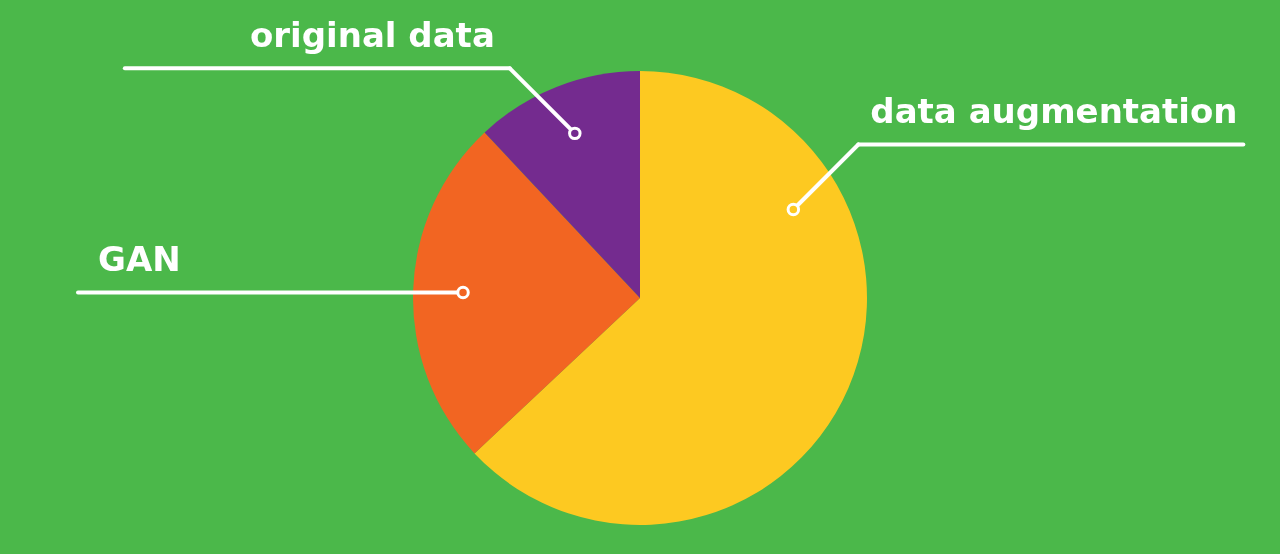 The height and width of the screenshot is (554, 1280). Describe the element at coordinates (372, 35) in the screenshot. I see `slice-label: original data` at that location.